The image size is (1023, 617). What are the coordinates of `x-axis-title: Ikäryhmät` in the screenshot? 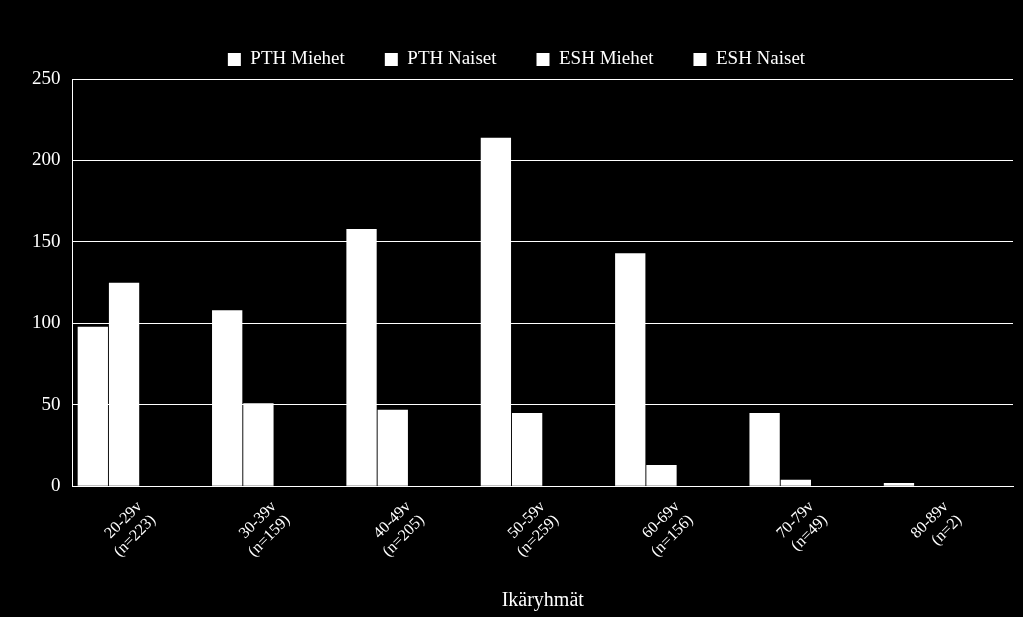 It's located at (543, 600).